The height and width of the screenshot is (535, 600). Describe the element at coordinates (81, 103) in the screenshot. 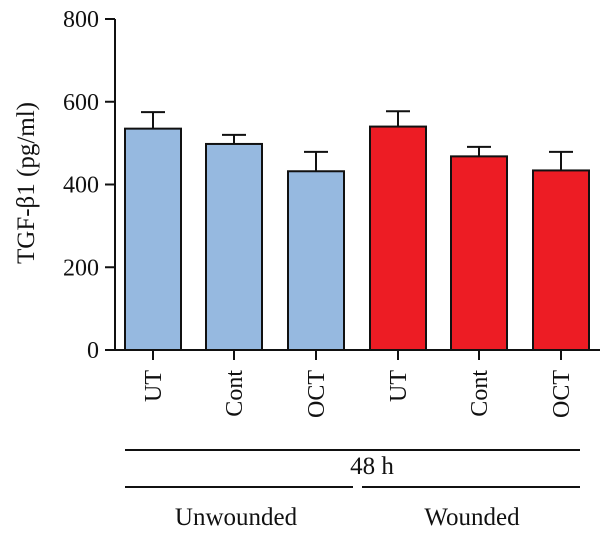

I see `y-tick-label: 600` at that location.